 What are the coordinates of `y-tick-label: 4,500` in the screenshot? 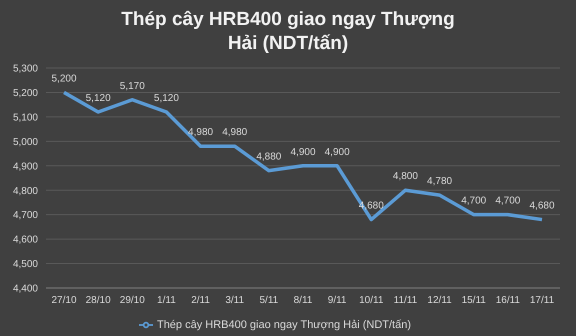 It's located at (25, 264).